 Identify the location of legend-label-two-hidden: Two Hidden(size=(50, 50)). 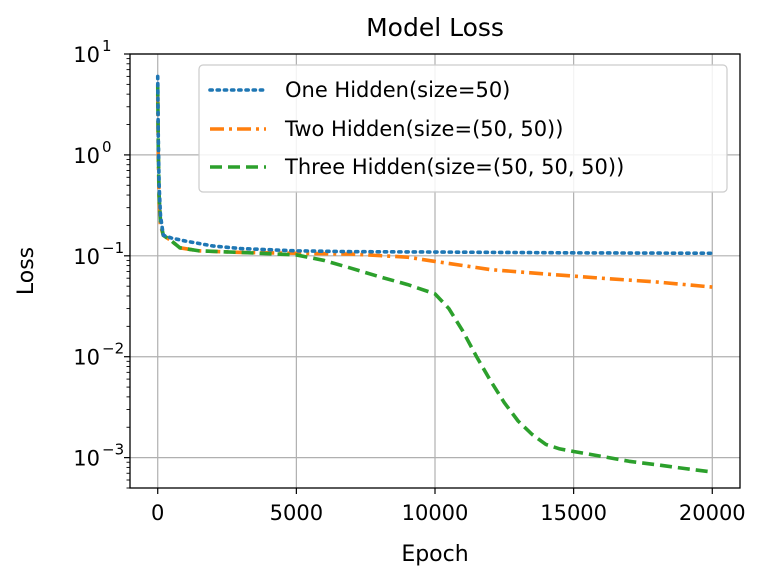
(423, 129).